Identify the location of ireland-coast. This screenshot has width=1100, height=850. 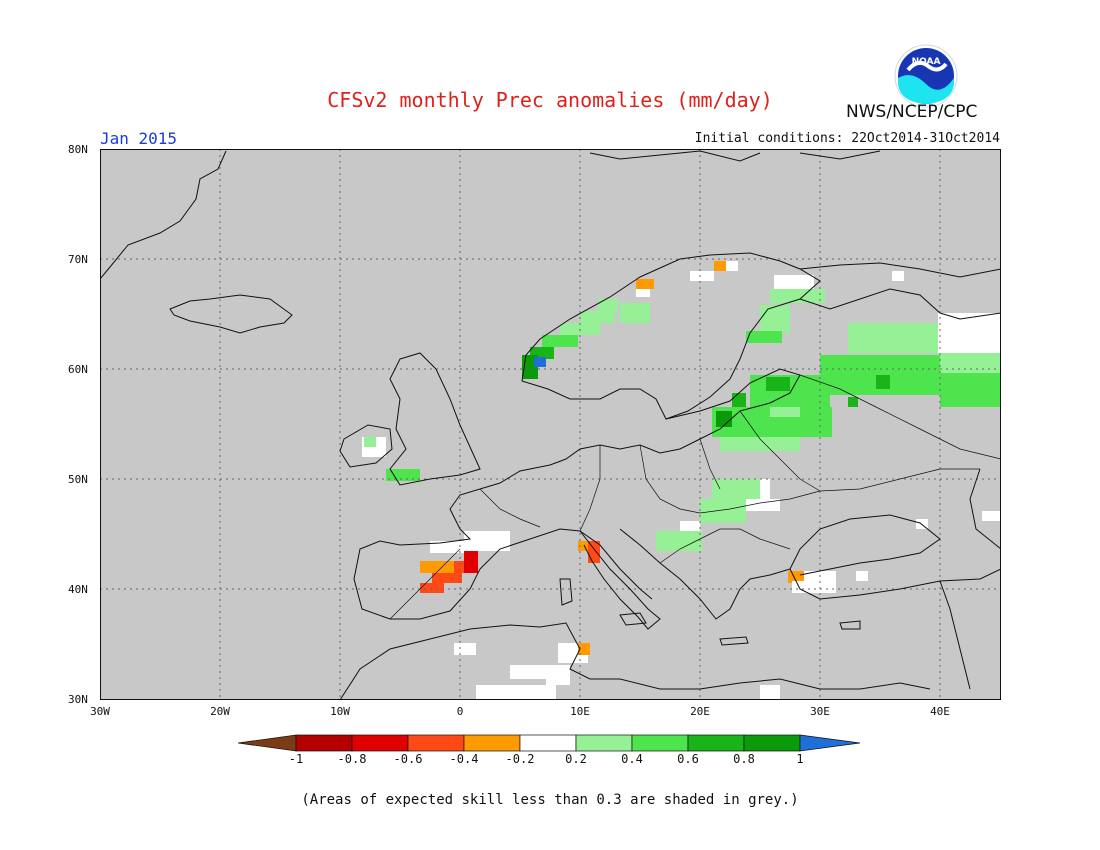
(366, 446).